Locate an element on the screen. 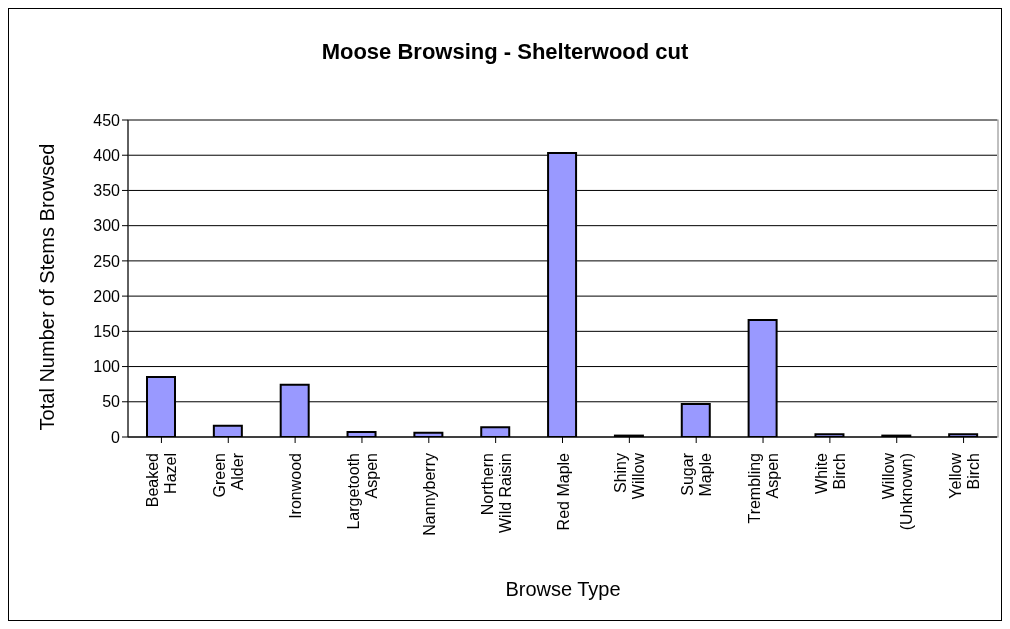 The image size is (1010, 629). x-tick-label: Nannyberry is located at coordinates (429, 494).